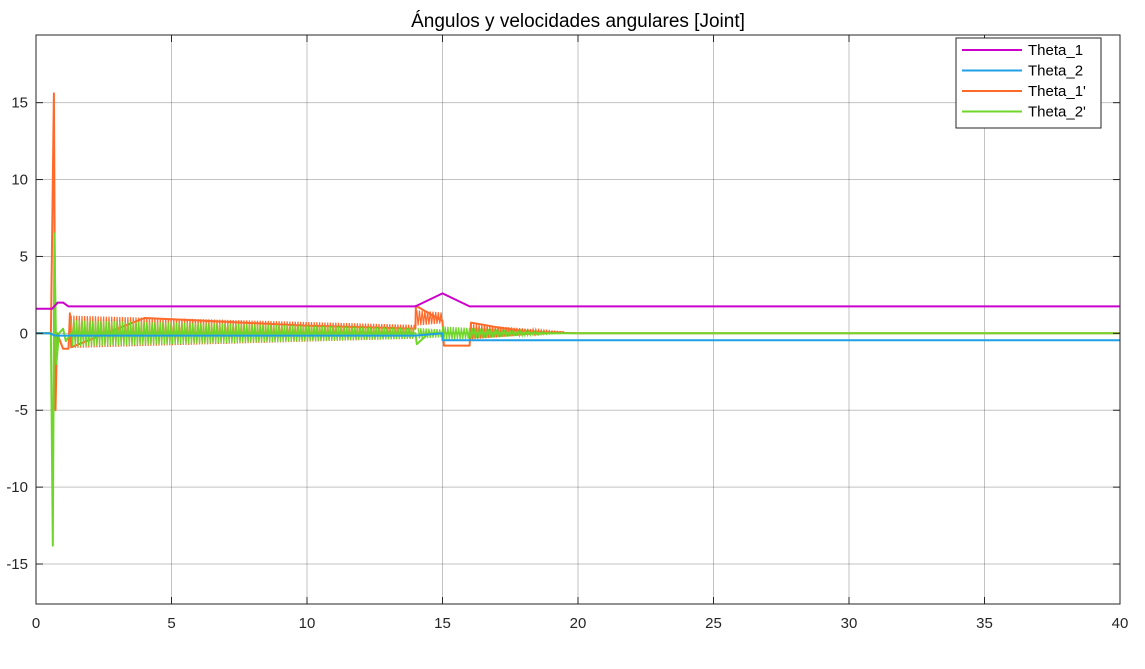  Describe the element at coordinates (21, 410) in the screenshot. I see `y-tick-label: -5` at that location.